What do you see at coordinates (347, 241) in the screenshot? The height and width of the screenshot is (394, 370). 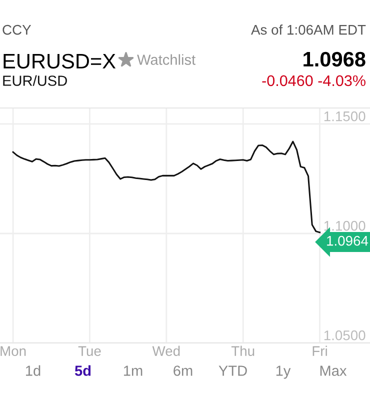 I see `annotation: 1.0964` at bounding box center [347, 241].